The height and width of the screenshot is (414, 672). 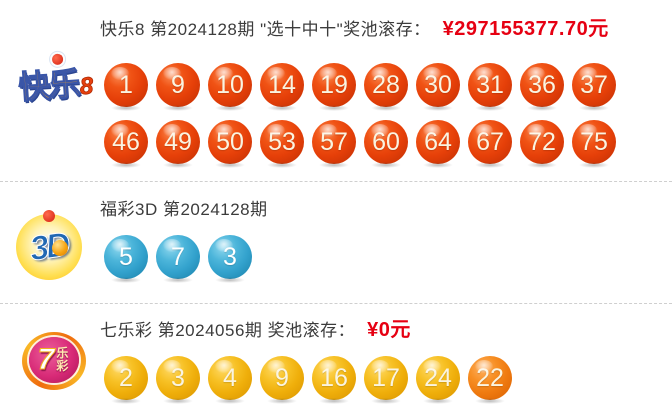 I want to click on lottery-ball: 46, so click(x=126, y=144).